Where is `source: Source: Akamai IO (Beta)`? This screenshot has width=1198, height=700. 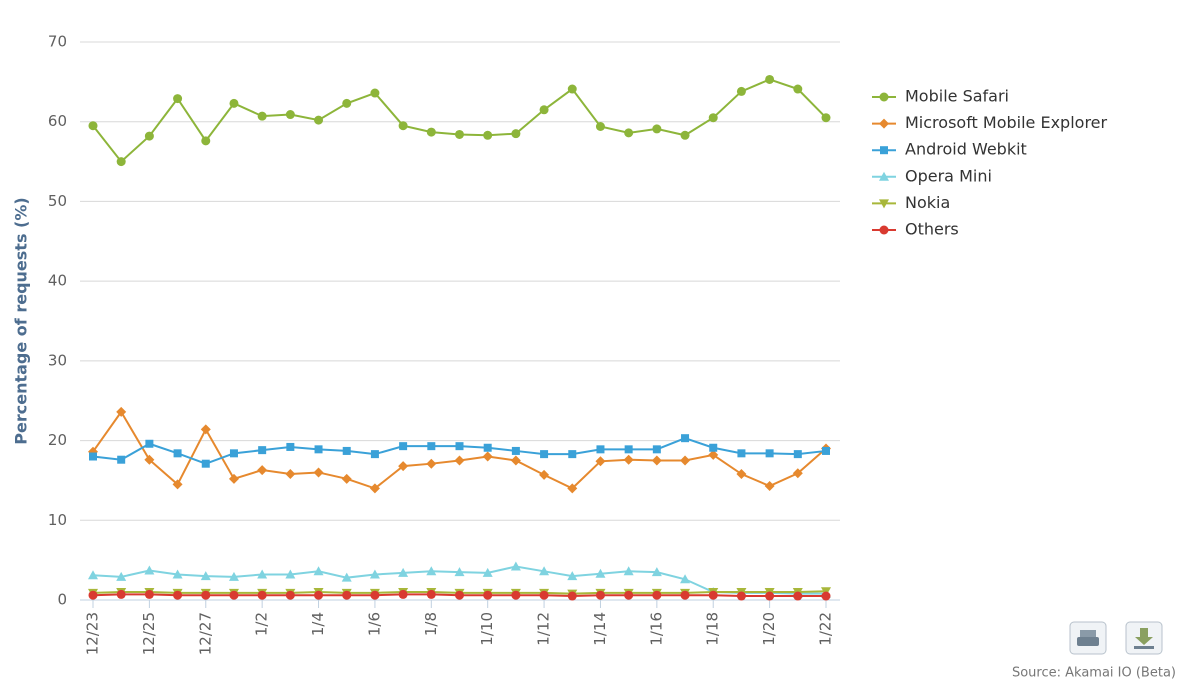 source: Source: Akamai IO (Beta) is located at coordinates (1094, 673).